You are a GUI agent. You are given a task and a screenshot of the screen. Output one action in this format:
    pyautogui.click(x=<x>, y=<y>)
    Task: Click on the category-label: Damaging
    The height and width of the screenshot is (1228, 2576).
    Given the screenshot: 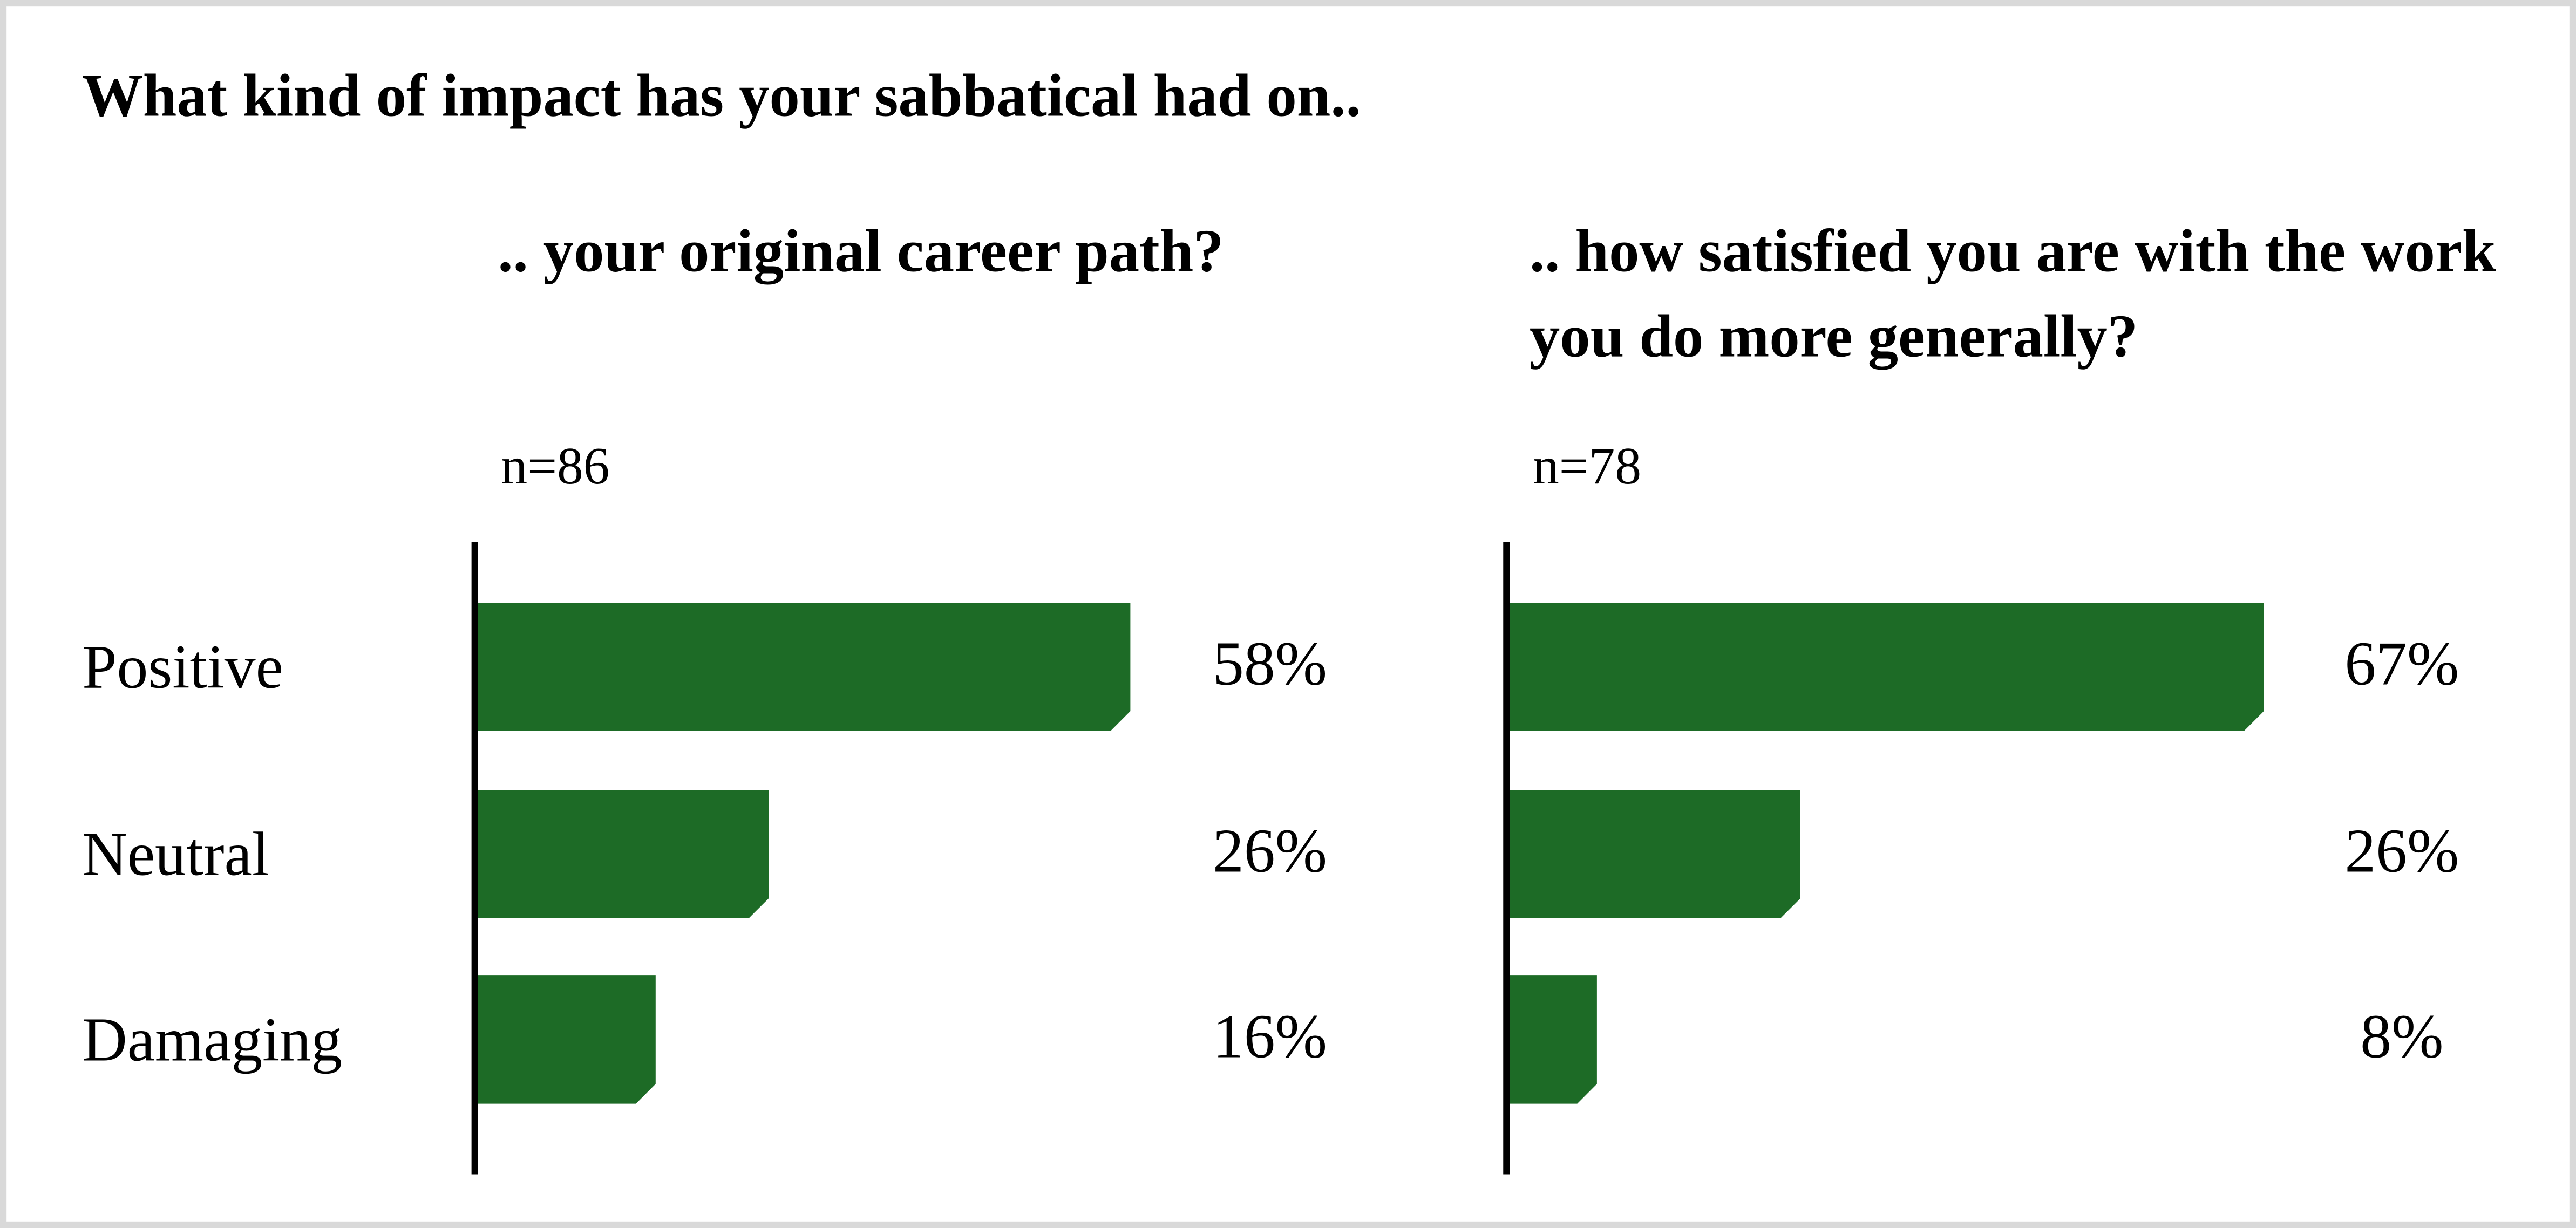 What is the action you would take?
    pyautogui.click(x=212, y=1040)
    